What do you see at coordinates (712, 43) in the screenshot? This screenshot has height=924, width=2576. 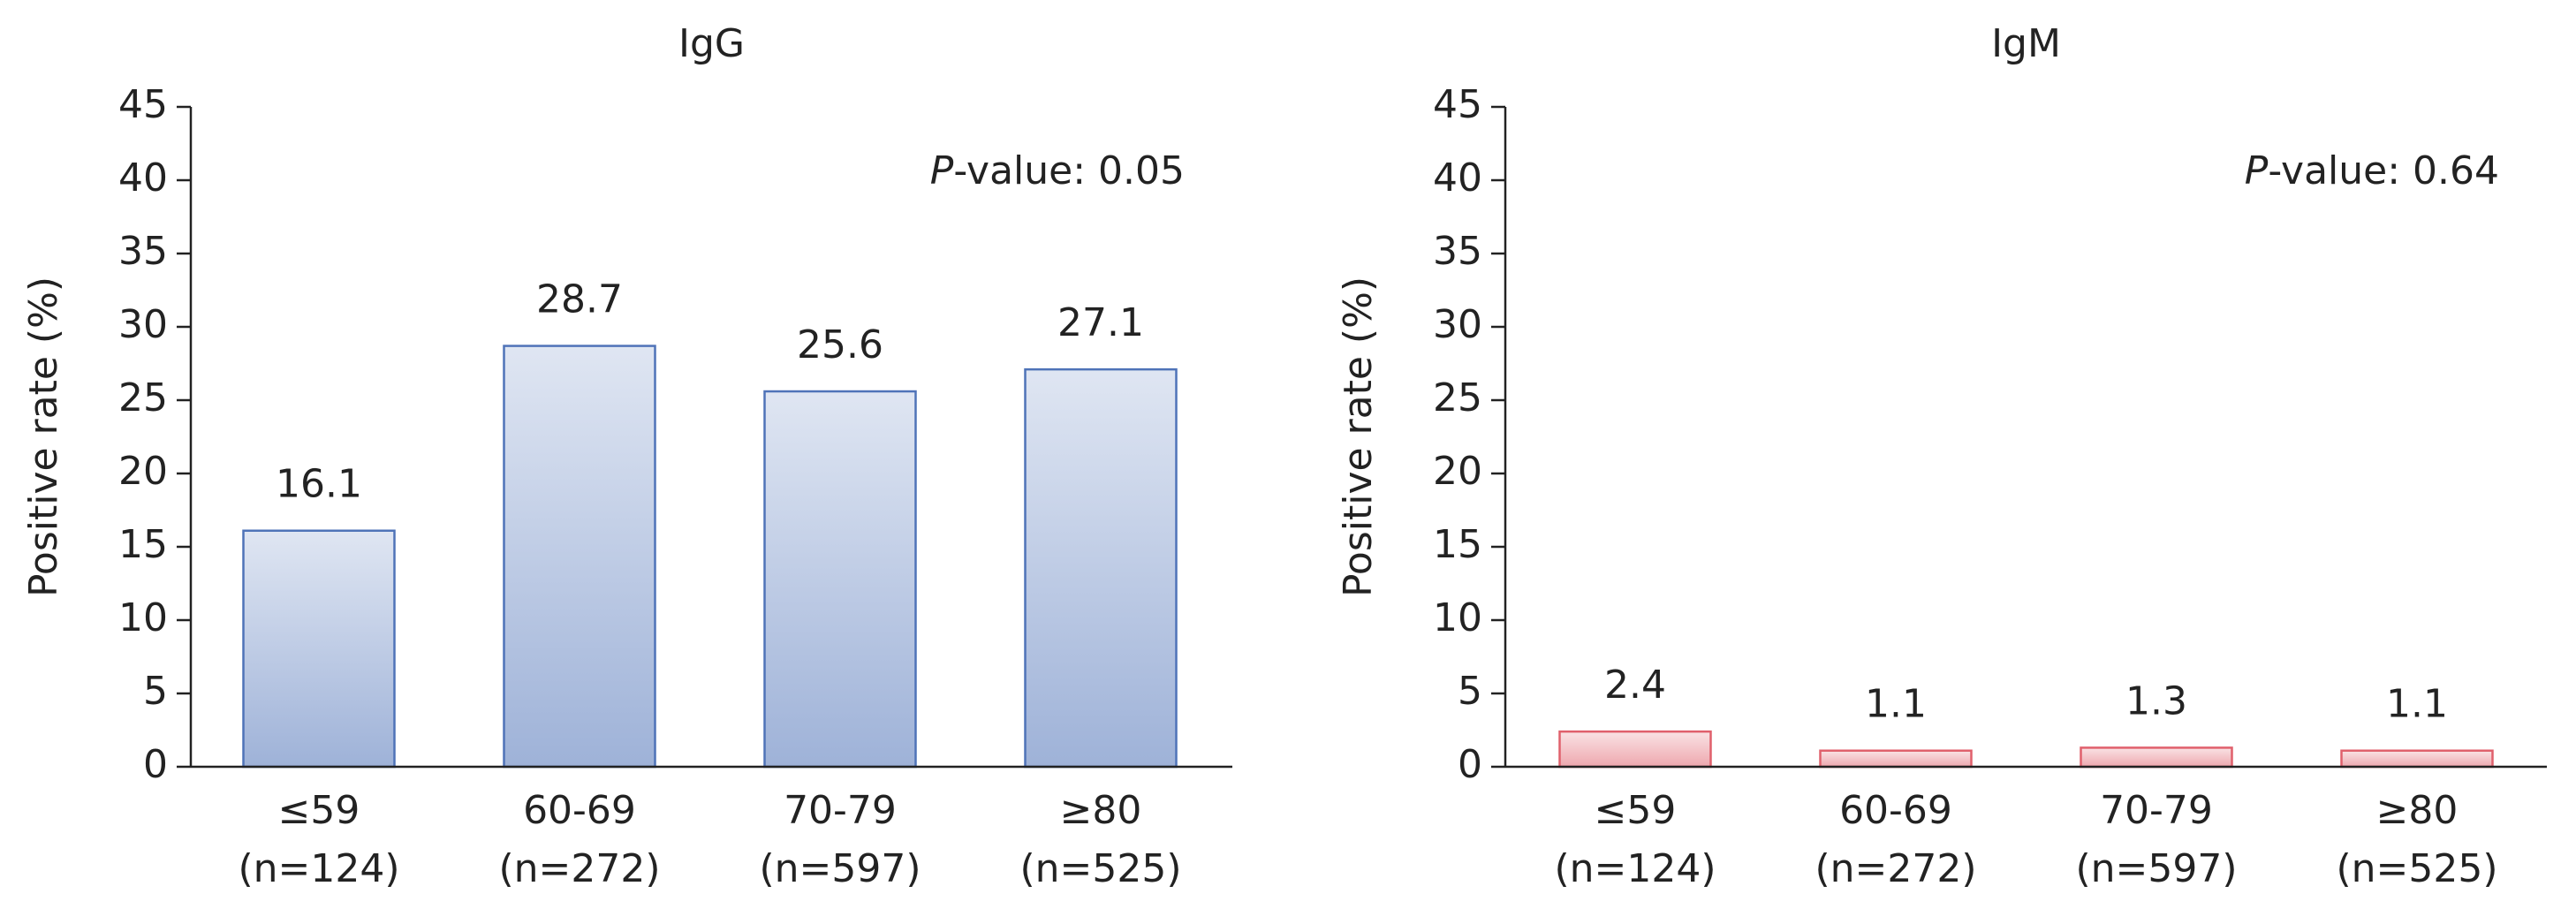 I see `chart-title: IgG` at bounding box center [712, 43].